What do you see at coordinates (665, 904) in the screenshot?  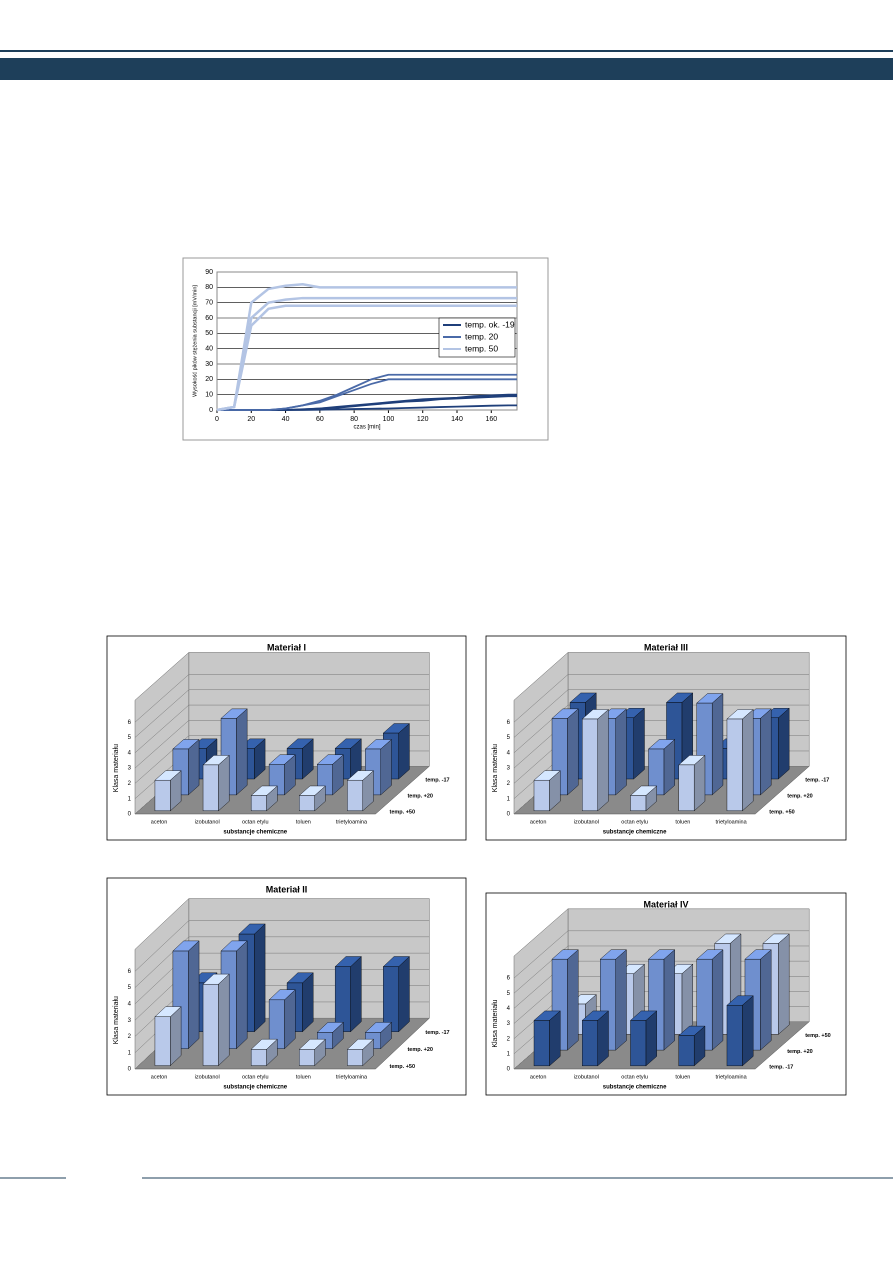 I see `chart-title: Materiał IV` at bounding box center [665, 904].